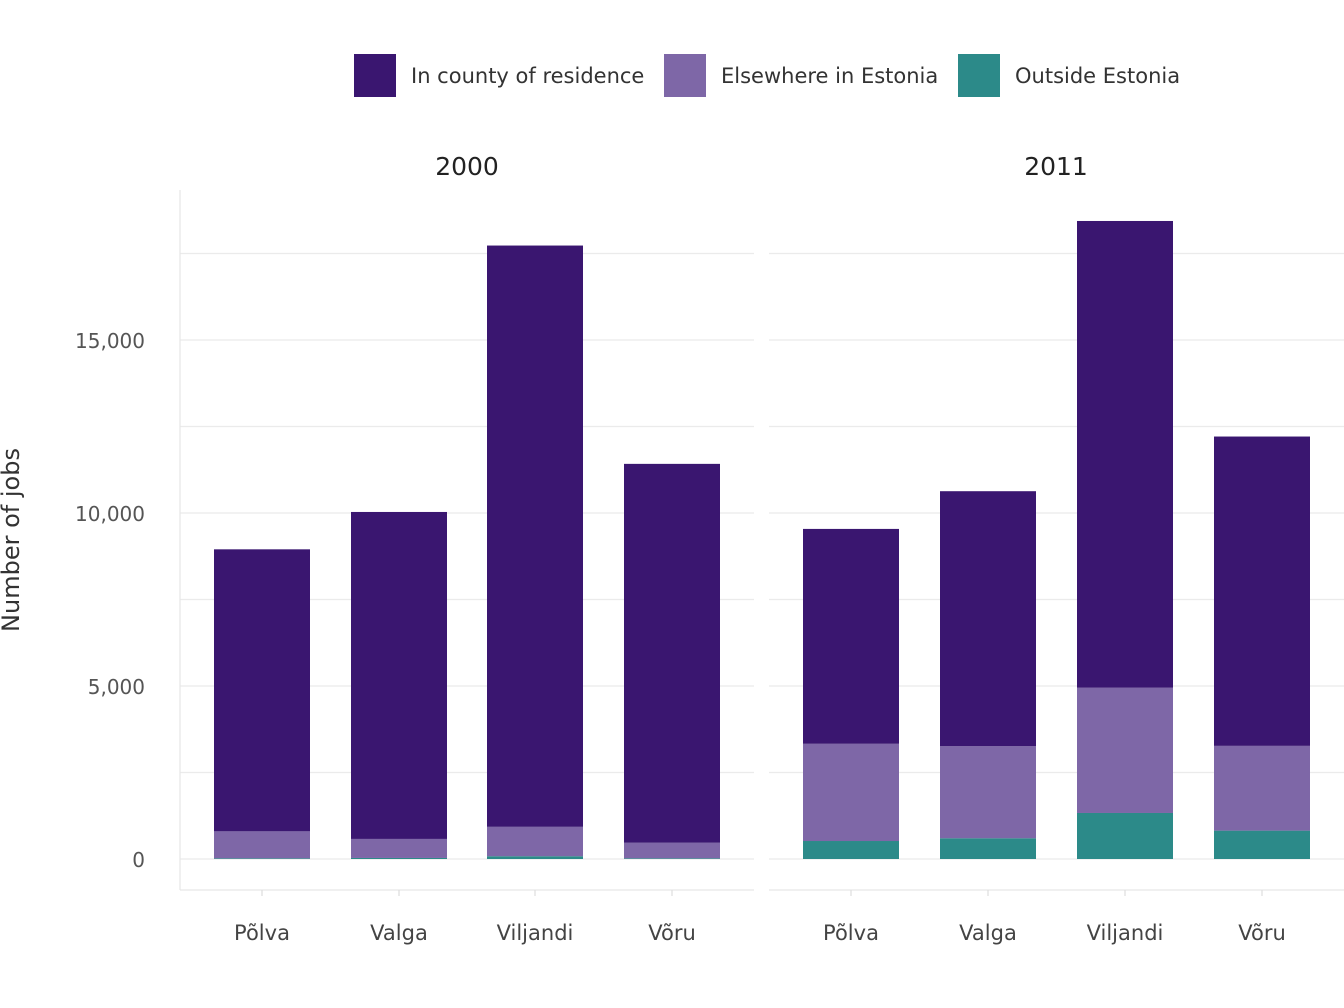 This screenshot has width=1344, height=1008. What do you see at coordinates (829, 76) in the screenshot?
I see `legend-label-elsewhere: Elsewhere in Estonia` at bounding box center [829, 76].